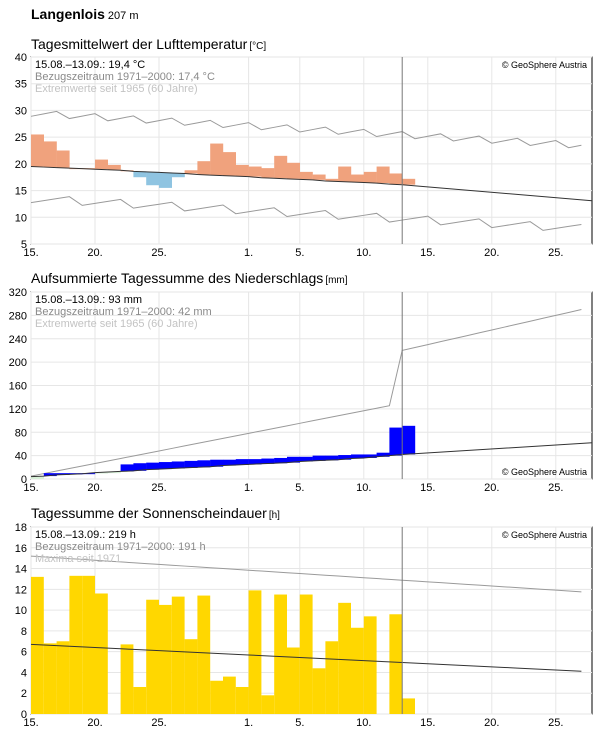 The image size is (596, 729). I want to click on sunshine-chart-title: Tagessumme der Sonnenscheindauer [h], so click(155, 513).